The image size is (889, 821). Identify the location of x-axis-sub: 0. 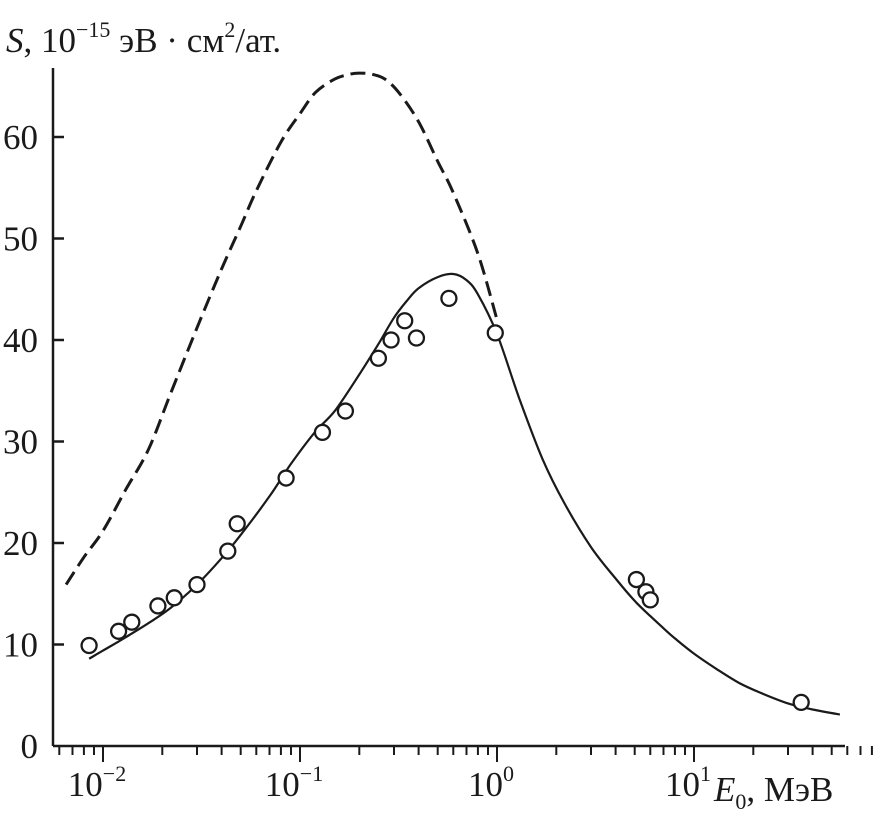
(740, 801).